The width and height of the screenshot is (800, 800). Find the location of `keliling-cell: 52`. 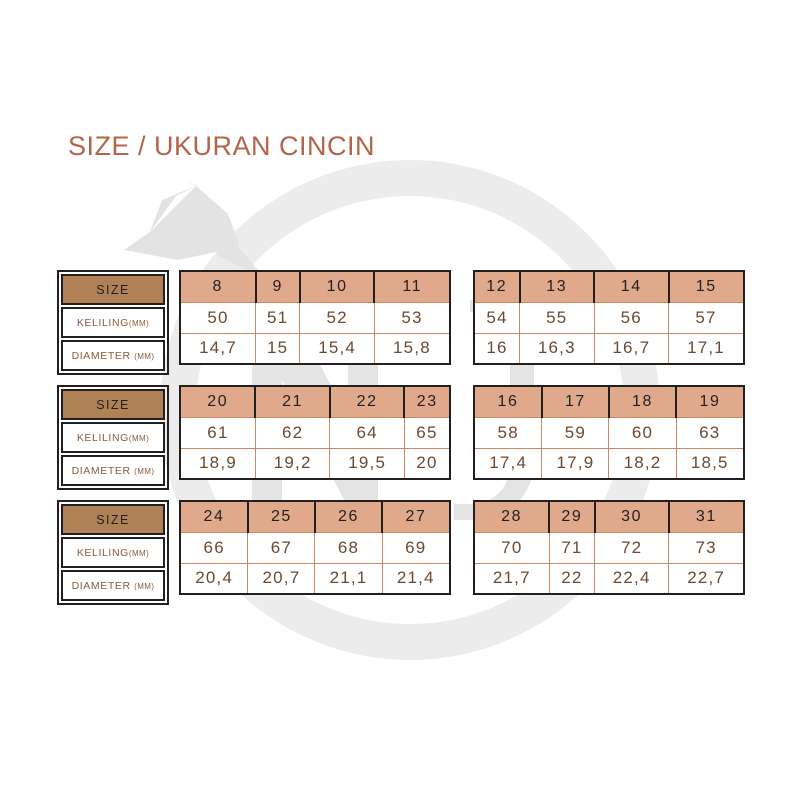

keliling-cell: 52 is located at coordinates (337, 317).